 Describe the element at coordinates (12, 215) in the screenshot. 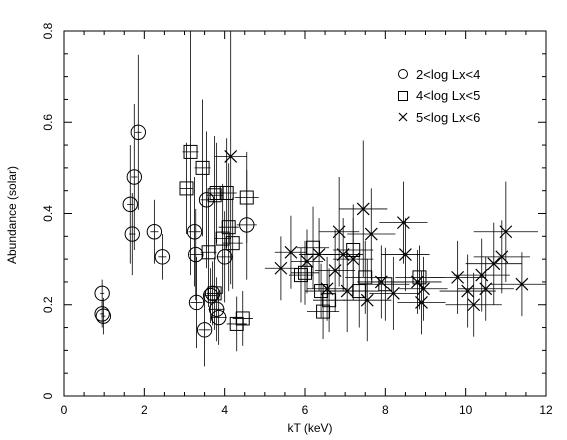

I see `y-axis-label: Abundance (solar)` at that location.